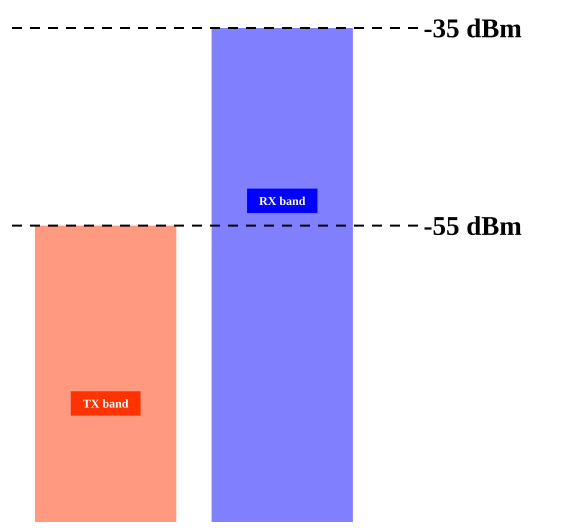 The width and height of the screenshot is (569, 531). What do you see at coordinates (282, 201) in the screenshot?
I see `x-tick-label: RX band` at bounding box center [282, 201].